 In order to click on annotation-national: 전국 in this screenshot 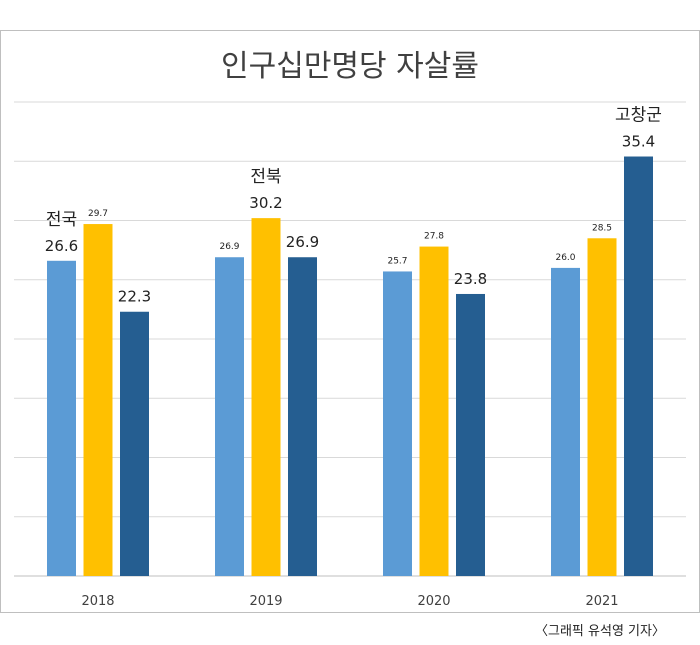, I will do `click(61, 220)`.